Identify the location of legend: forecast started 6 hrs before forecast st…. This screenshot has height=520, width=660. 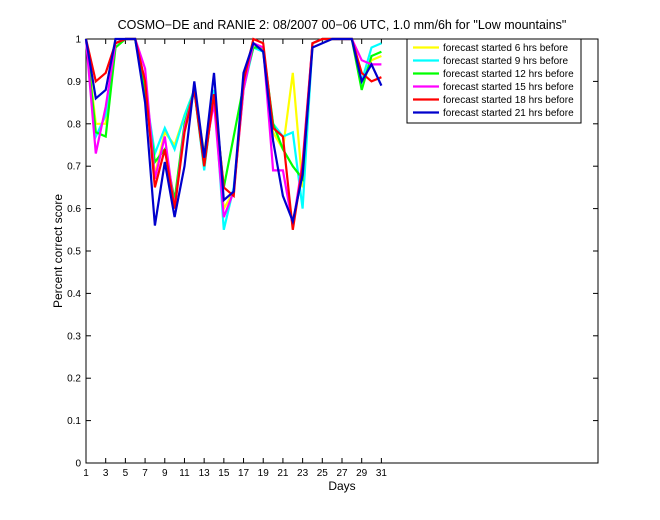
(494, 81).